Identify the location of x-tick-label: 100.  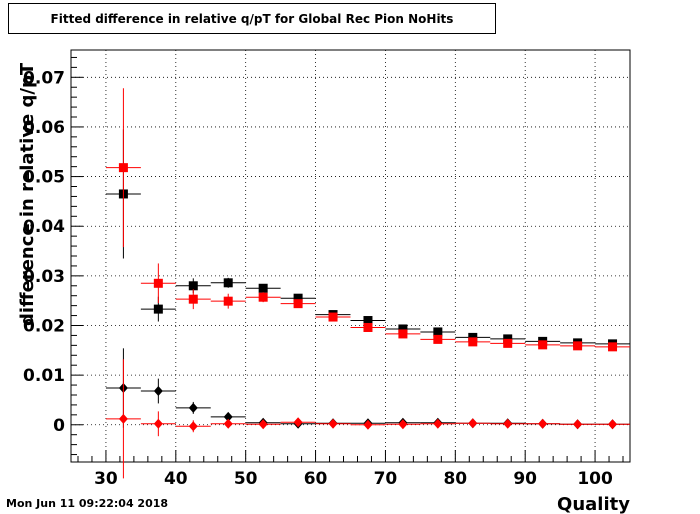
(595, 479).